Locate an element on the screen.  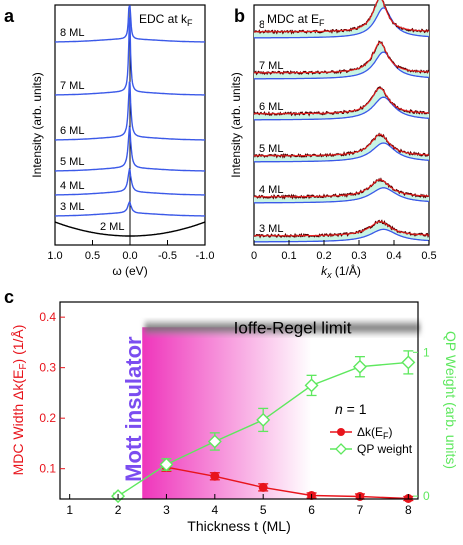
ioffe-regel-band is located at coordinates (282, 328).